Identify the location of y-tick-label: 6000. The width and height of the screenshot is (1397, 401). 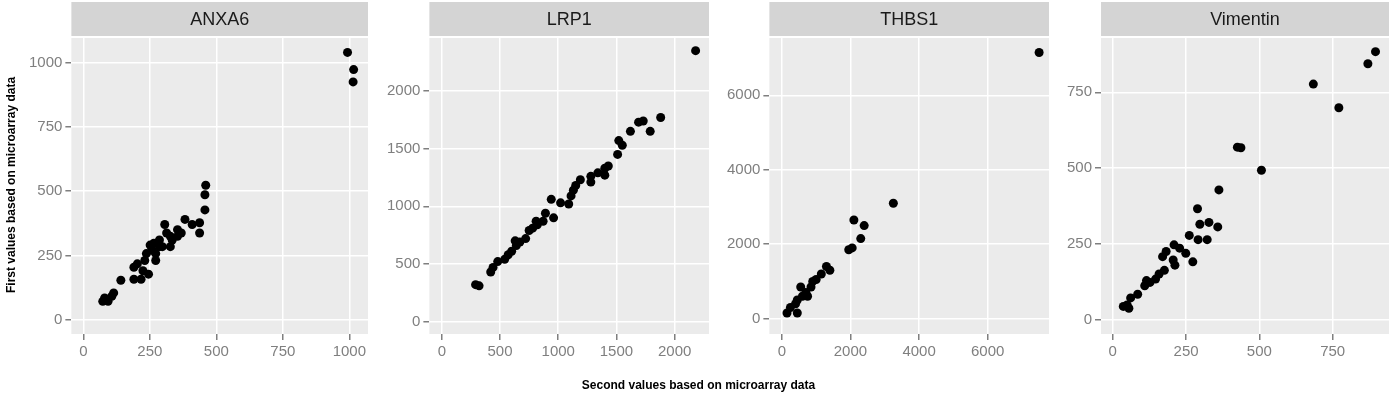
(743, 94).